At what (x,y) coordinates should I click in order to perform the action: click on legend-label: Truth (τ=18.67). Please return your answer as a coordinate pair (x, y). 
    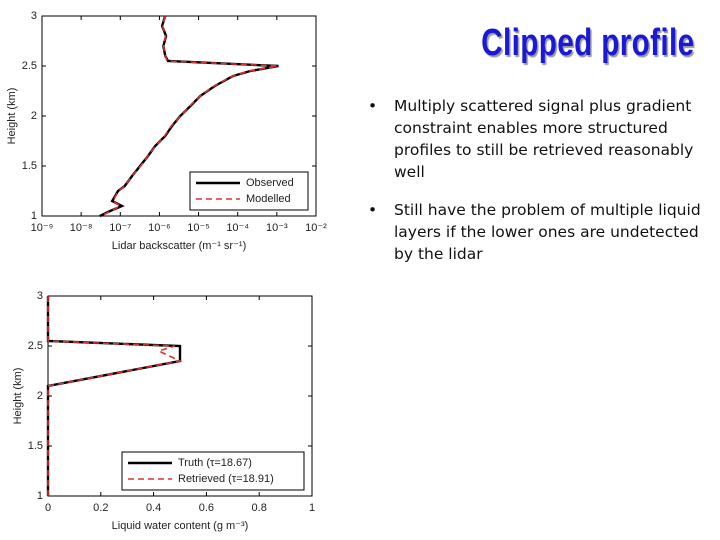
    Looking at the image, I should click on (215, 463).